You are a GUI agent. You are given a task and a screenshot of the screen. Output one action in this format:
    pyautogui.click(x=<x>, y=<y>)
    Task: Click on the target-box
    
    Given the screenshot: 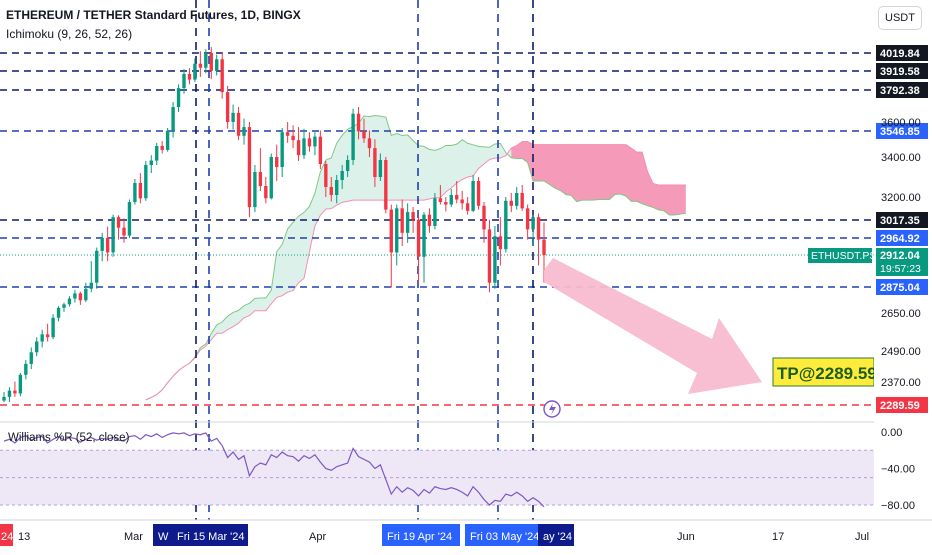 What is the action you would take?
    pyautogui.click(x=823, y=372)
    